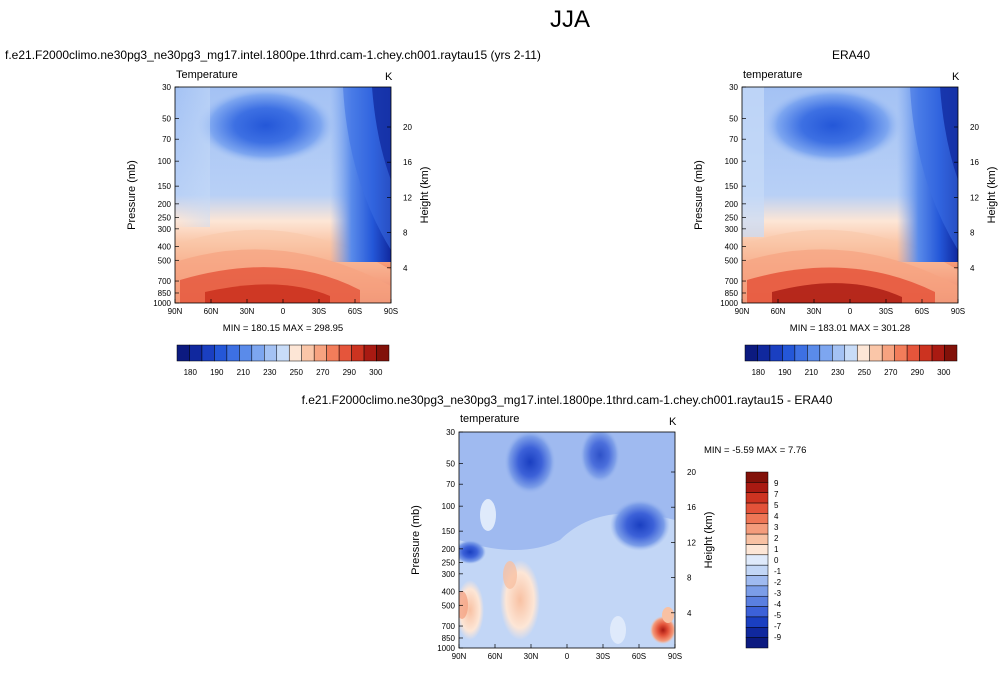 Image resolution: width=1004 pixels, height=673 pixels. Describe the element at coordinates (211, 311) in the screenshot. I see `x-tick-label: 60N` at that location.